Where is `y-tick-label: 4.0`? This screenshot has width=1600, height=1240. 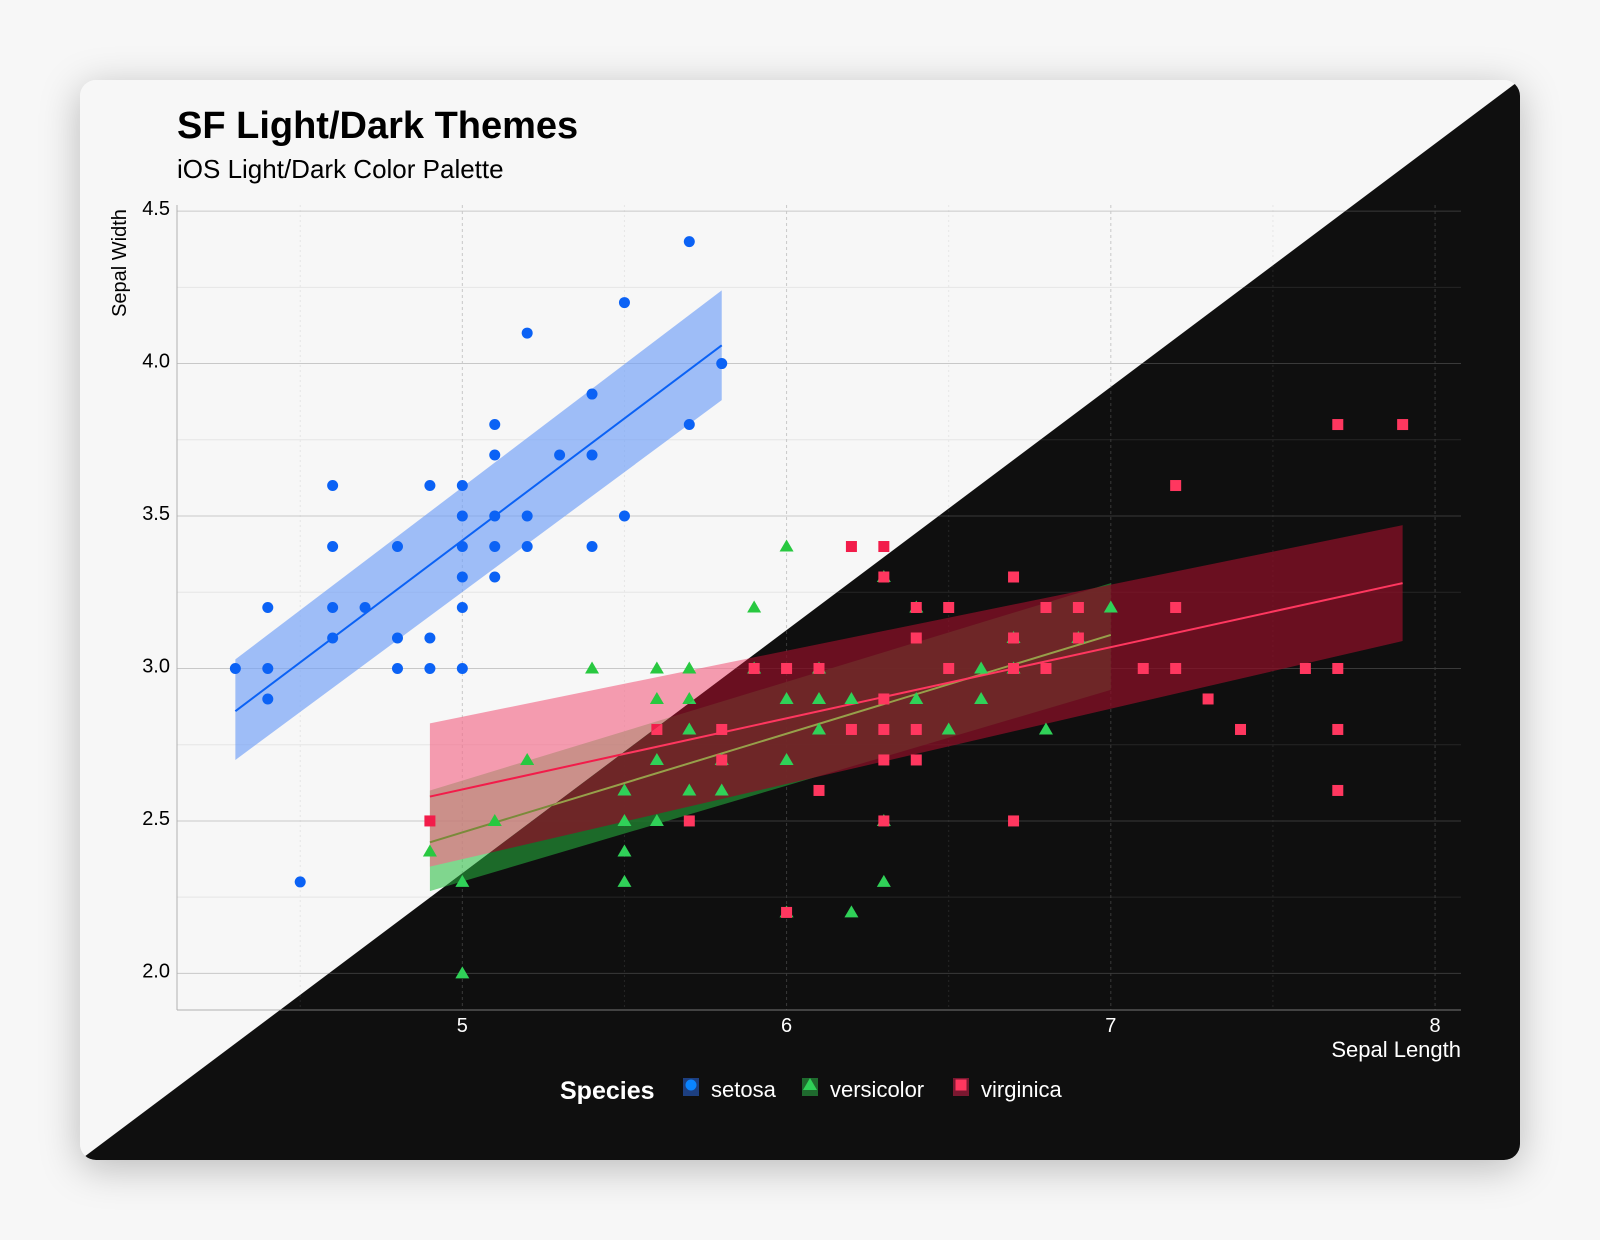 y-tick-label: 4.0 is located at coordinates (156, 362).